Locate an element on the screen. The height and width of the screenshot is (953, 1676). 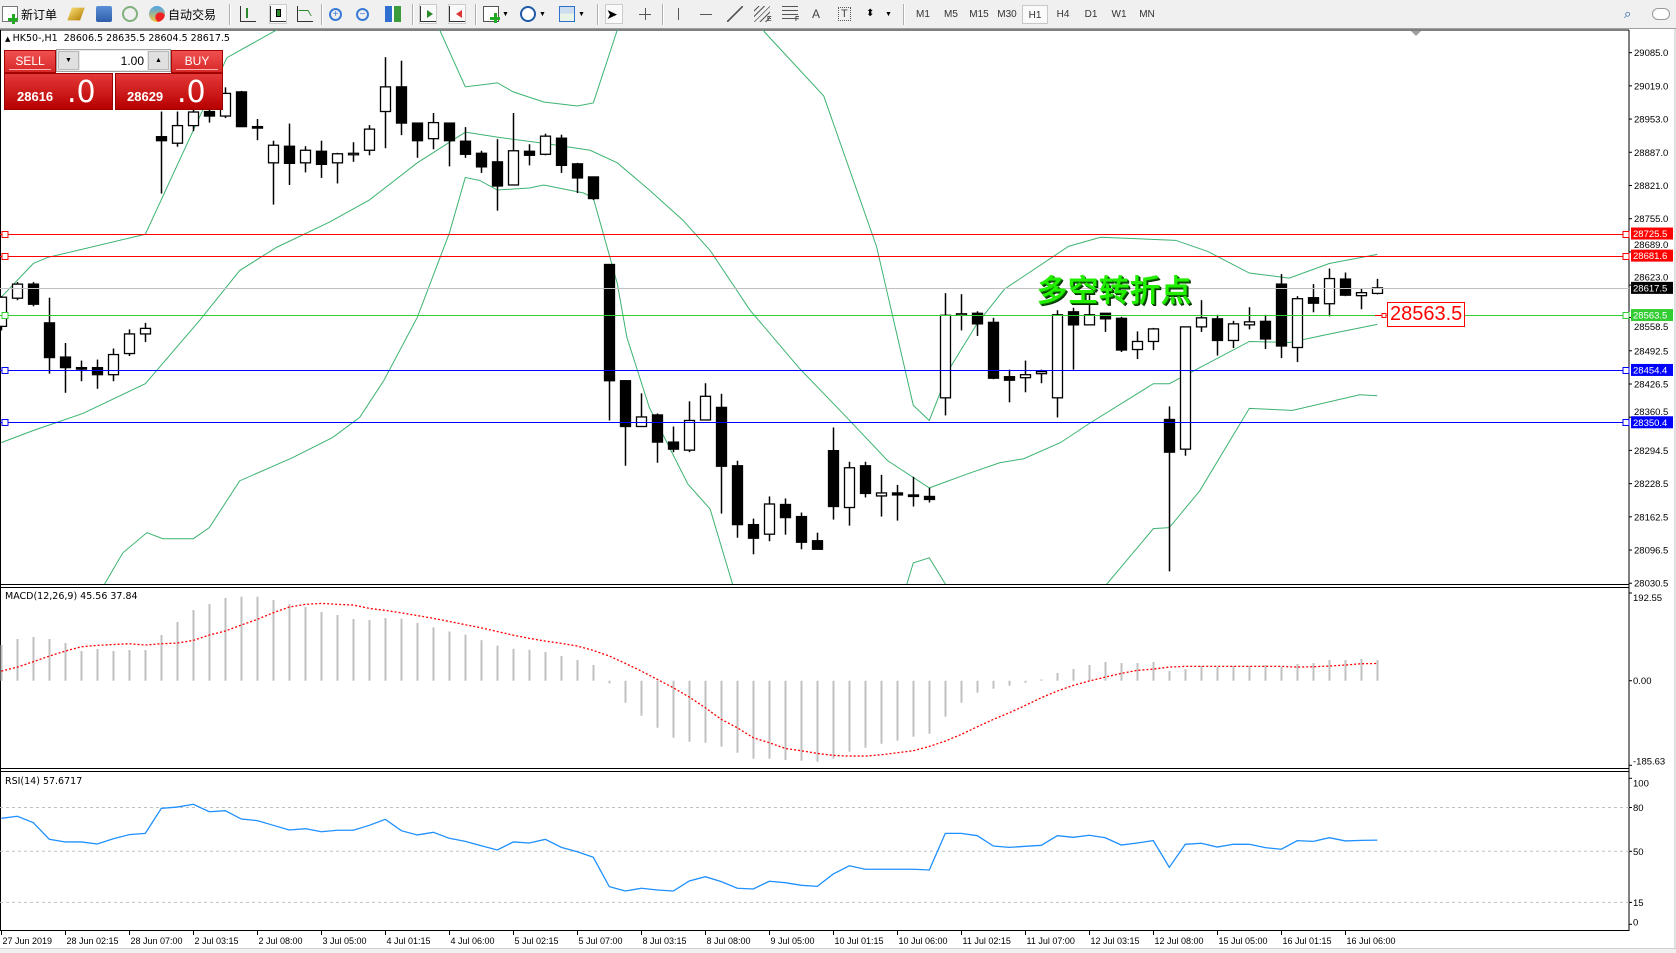
timeframe-w1: W1 is located at coordinates (1119, 14).